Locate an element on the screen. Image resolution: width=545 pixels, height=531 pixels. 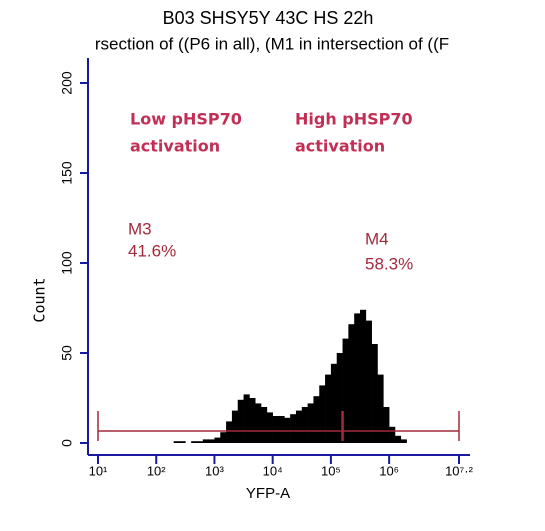
gate-name: M3 is located at coordinates (140, 228).